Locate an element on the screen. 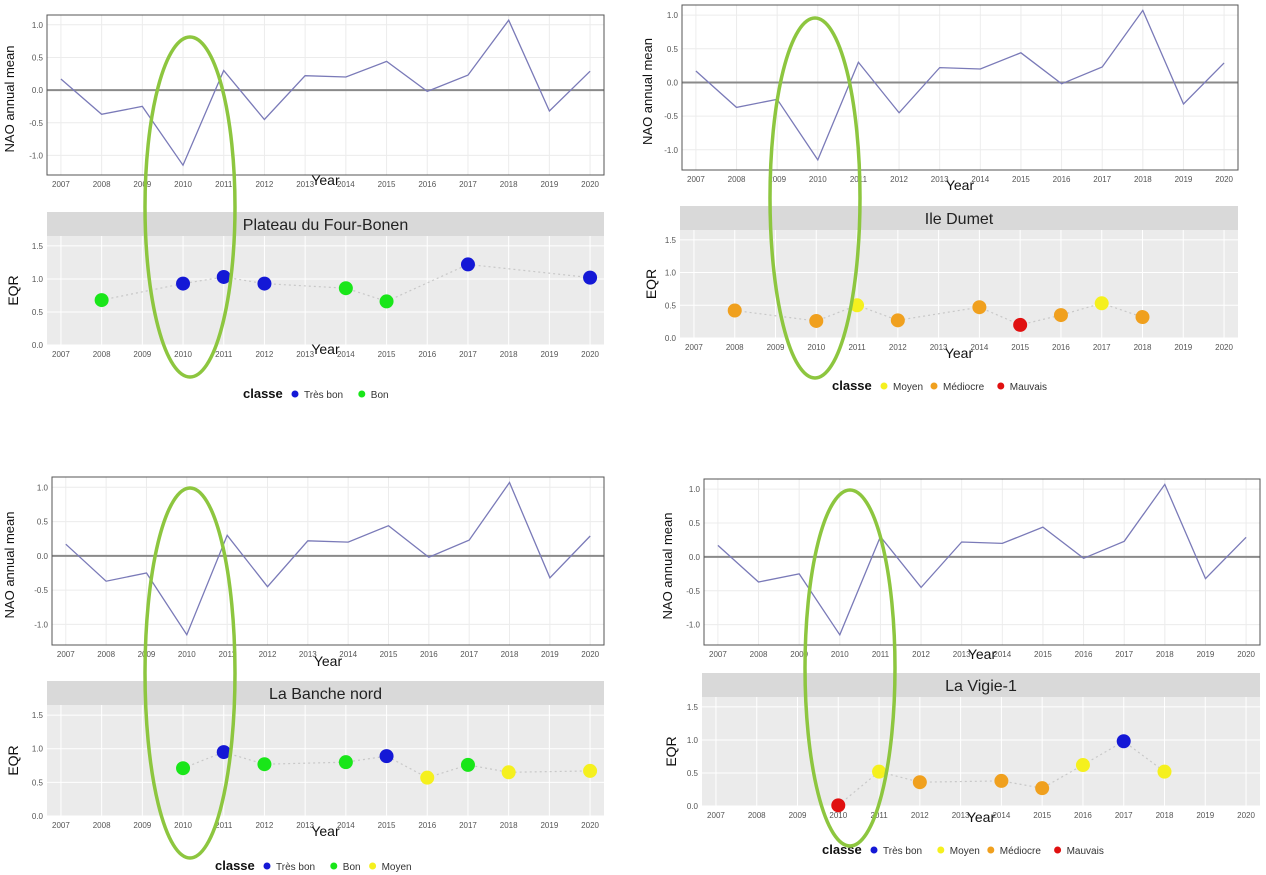 The height and width of the screenshot is (875, 1266). facet-title: Ile Dumet is located at coordinates (959, 219).